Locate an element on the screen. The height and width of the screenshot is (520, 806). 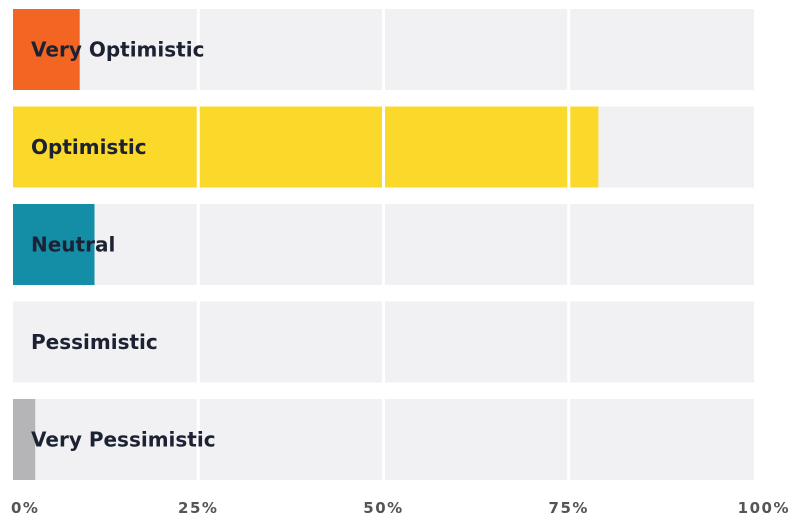
bar-label: Optimistic is located at coordinates (89, 147).